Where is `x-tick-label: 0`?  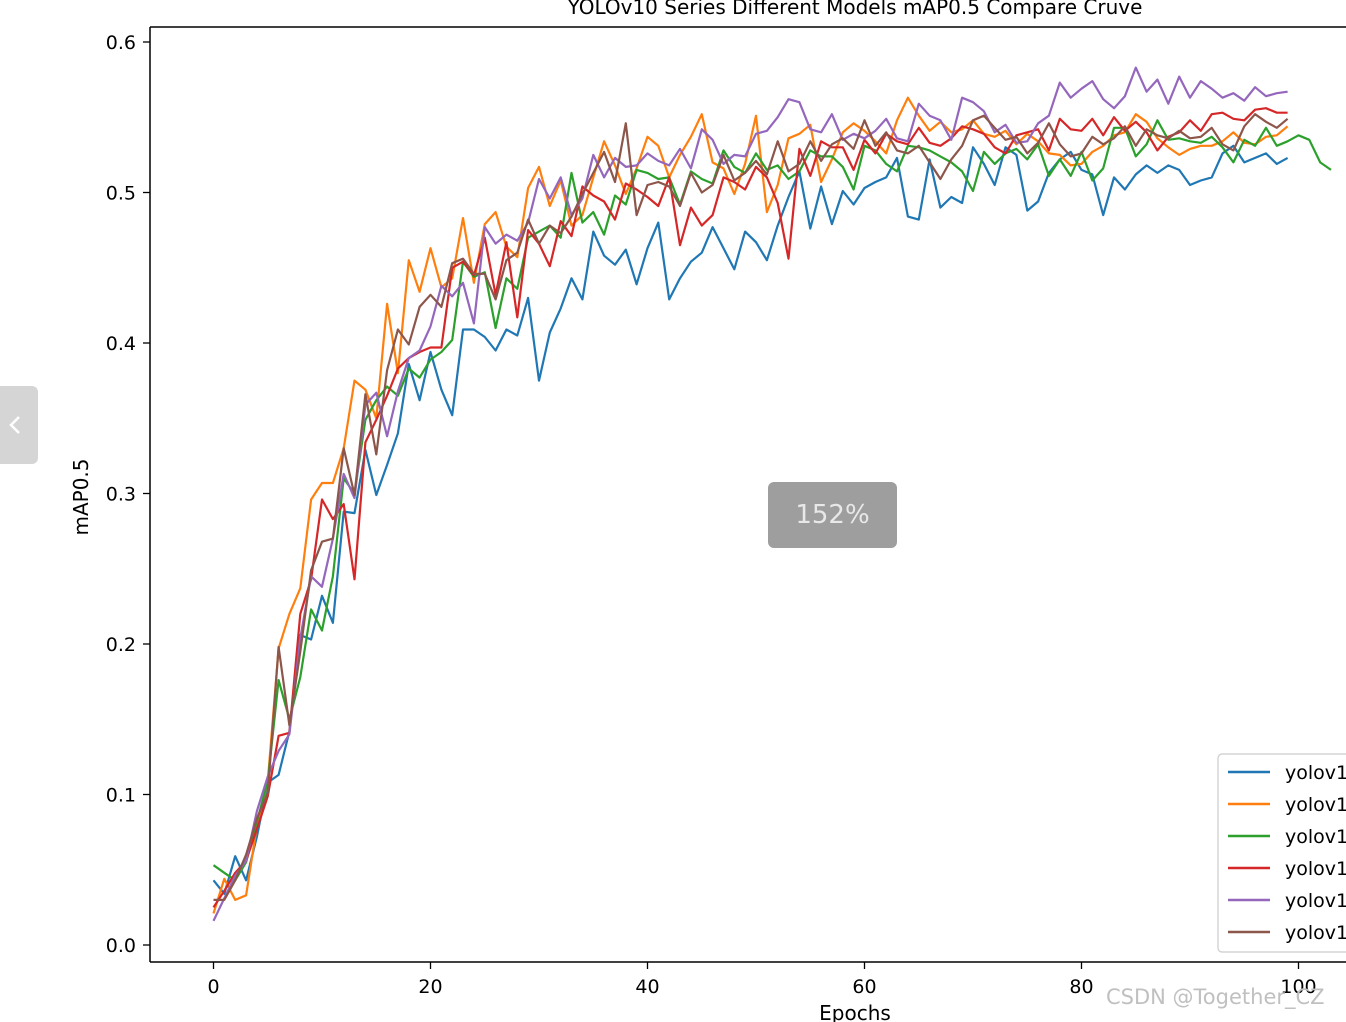
x-tick-label: 0 is located at coordinates (213, 987).